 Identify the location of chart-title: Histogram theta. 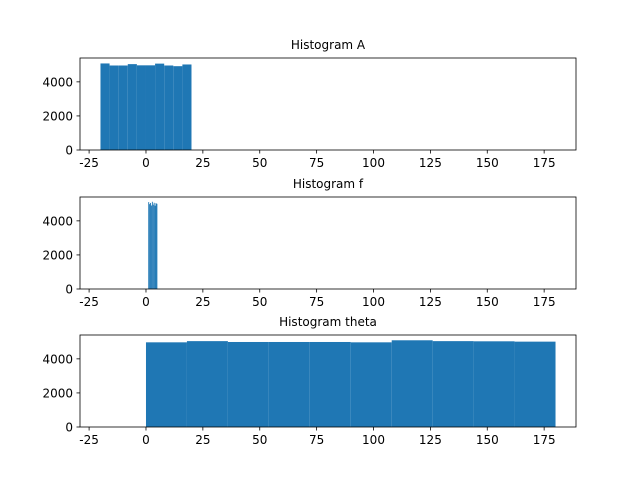
(328, 322).